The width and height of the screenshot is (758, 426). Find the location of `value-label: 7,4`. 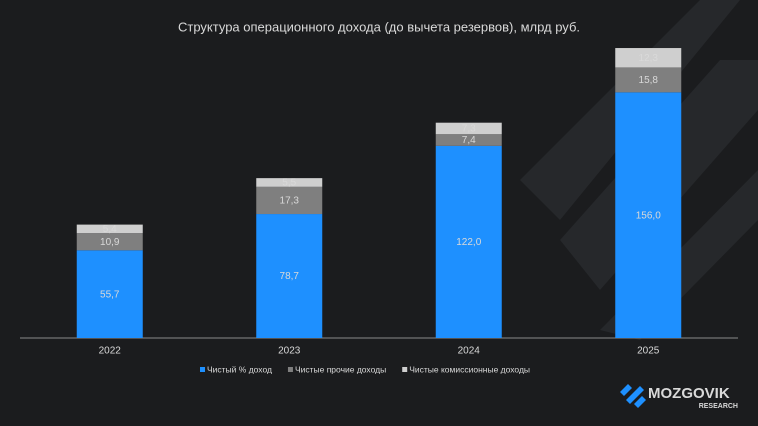

value-label: 7,4 is located at coordinates (469, 140).